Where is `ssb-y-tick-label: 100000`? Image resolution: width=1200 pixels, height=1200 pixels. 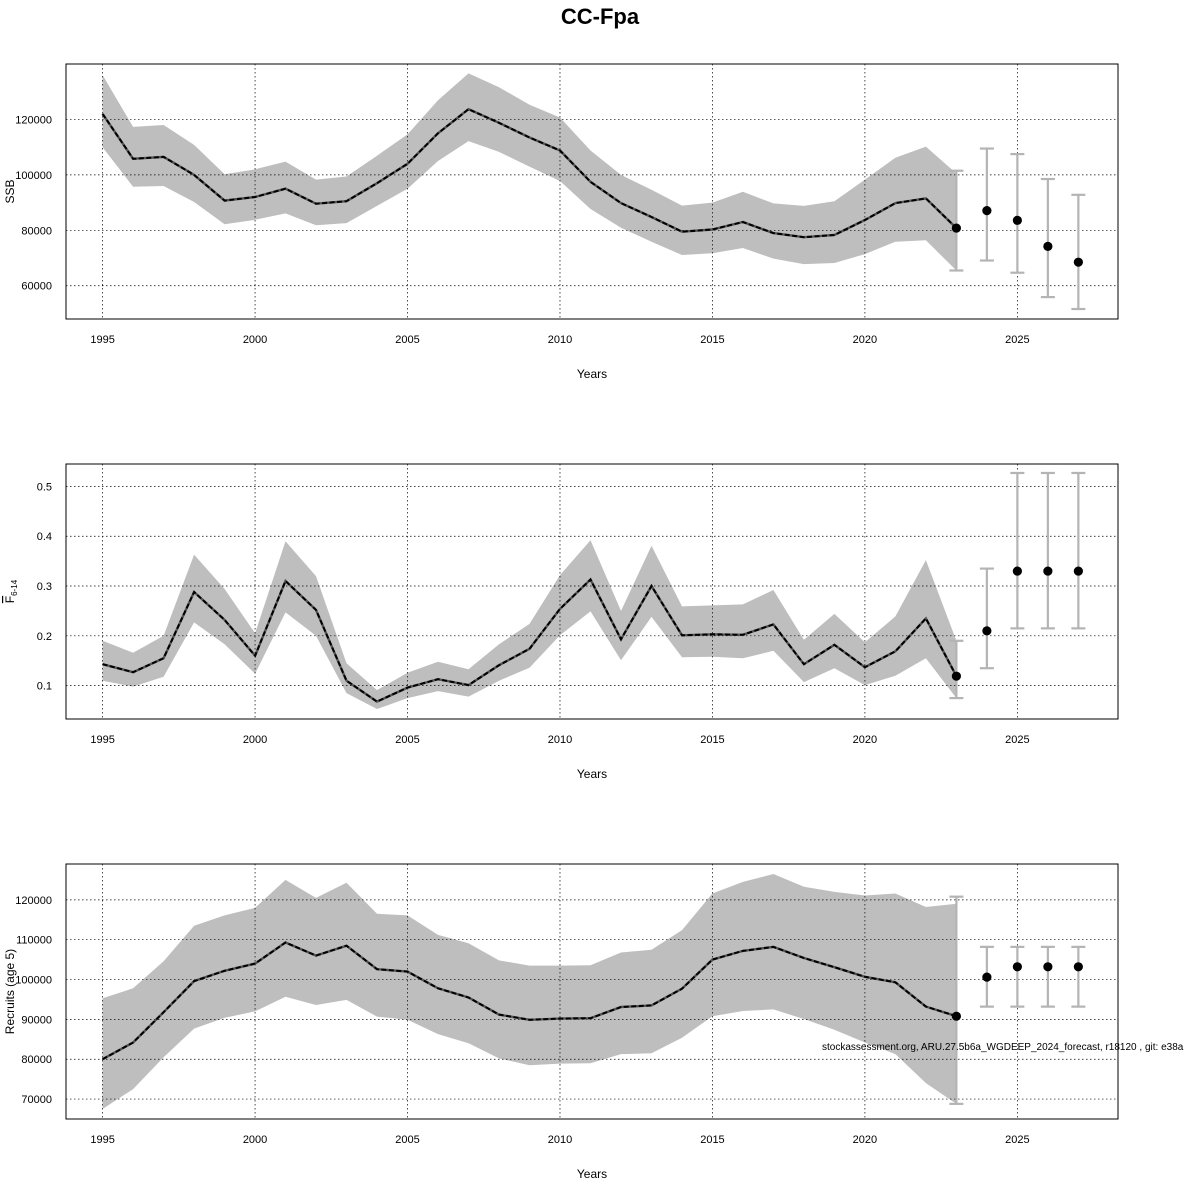
ssb-y-tick-label: 100000 is located at coordinates (33, 176).